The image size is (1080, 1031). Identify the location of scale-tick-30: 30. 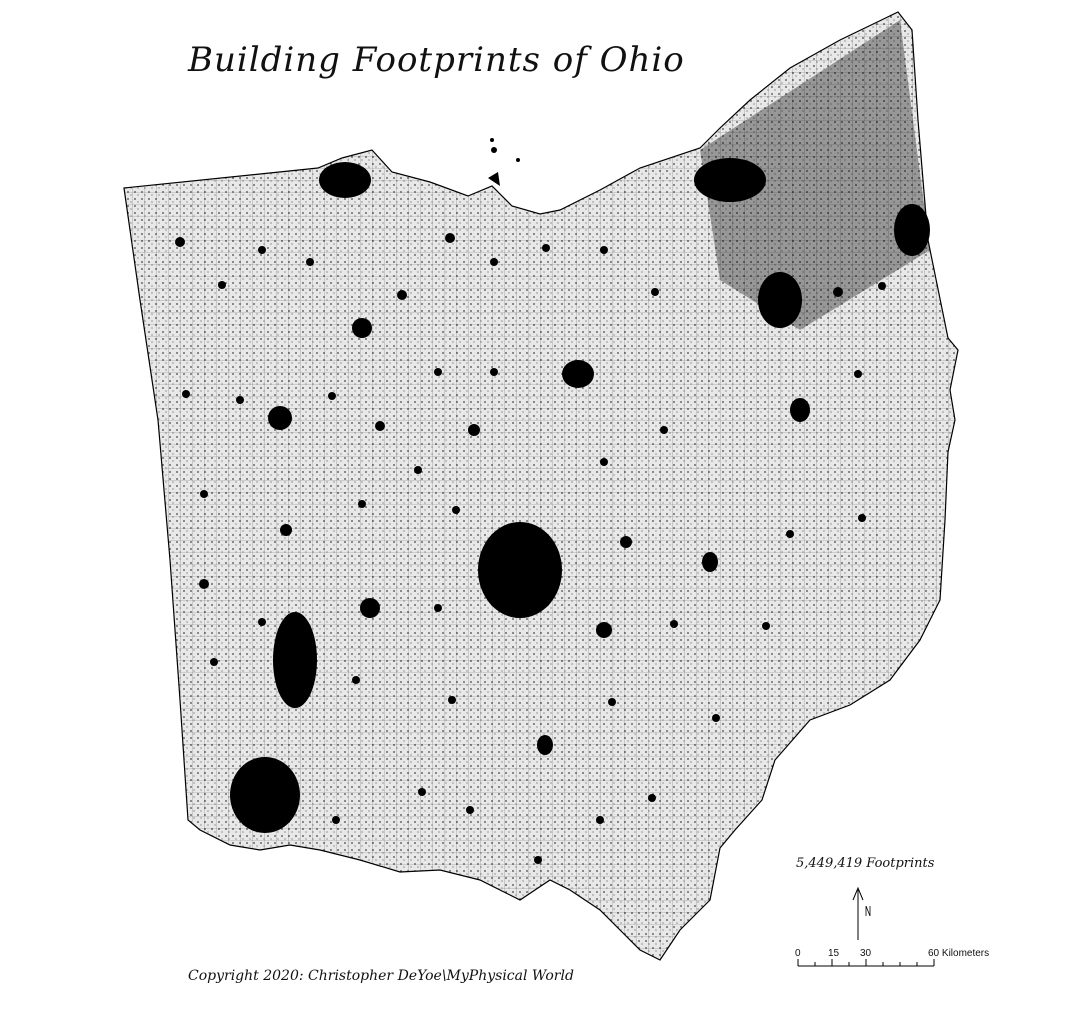
(866, 953).